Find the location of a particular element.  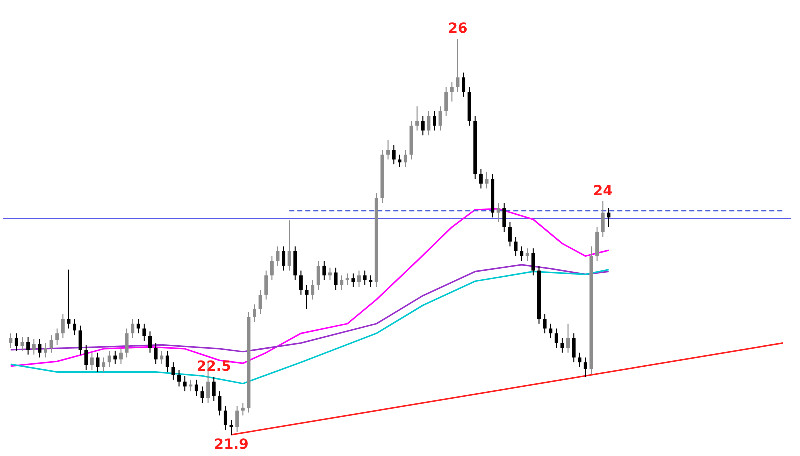

annotation: 26 is located at coordinates (458, 29).